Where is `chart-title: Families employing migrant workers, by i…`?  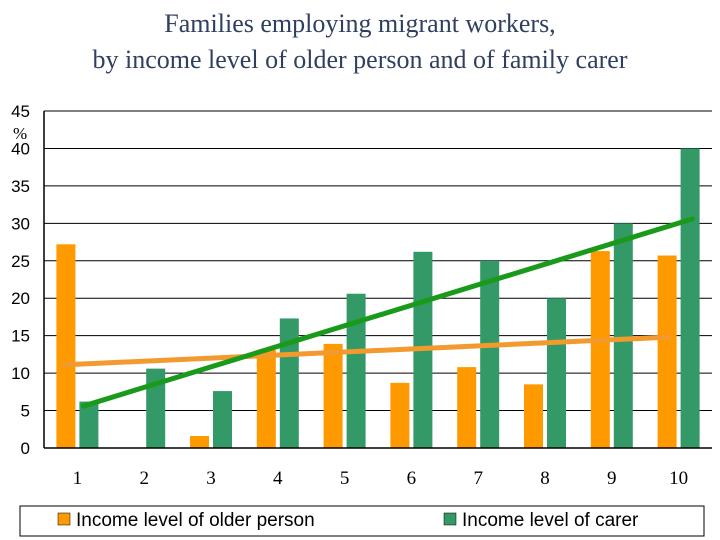 chart-title: Families employing migrant workers, by i… is located at coordinates (360, 42).